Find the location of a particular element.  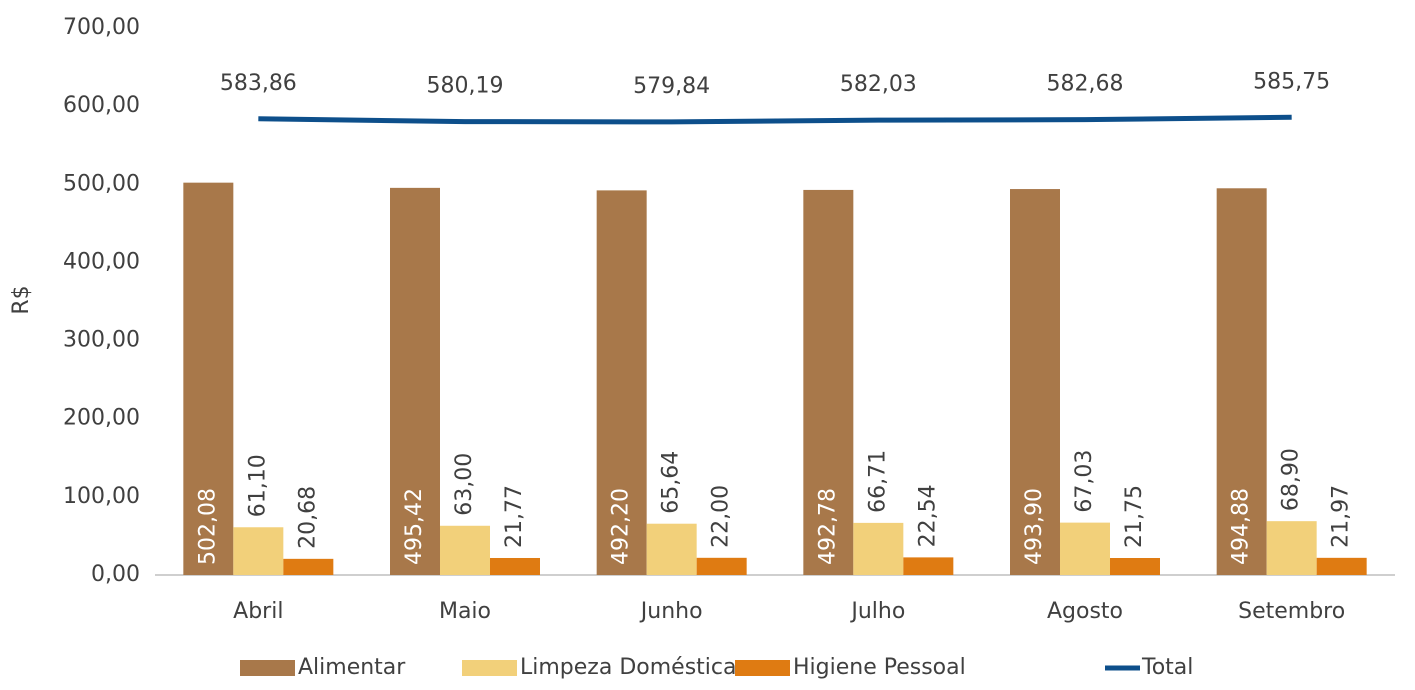

data-label: 21,77 is located at coordinates (514, 516).